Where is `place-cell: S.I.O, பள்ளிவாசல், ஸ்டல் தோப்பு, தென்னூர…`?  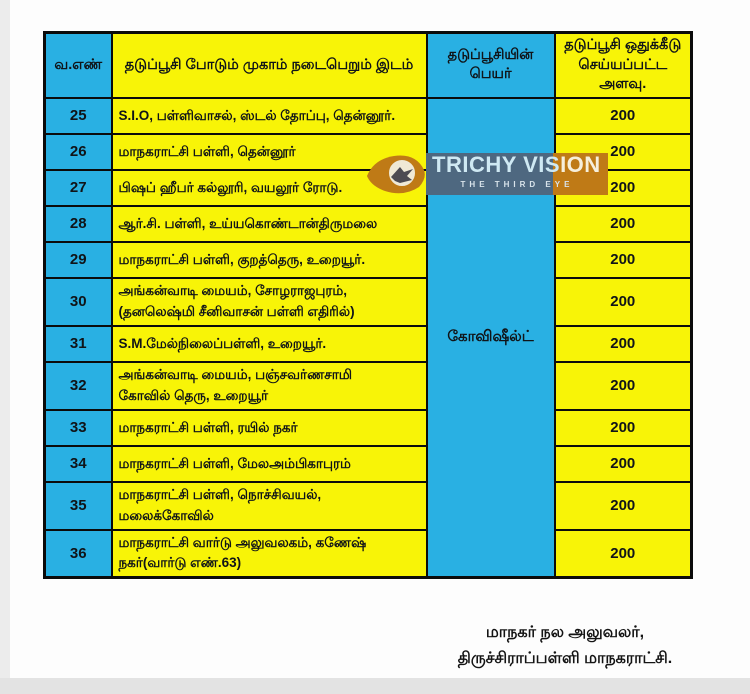 place-cell: S.I.O, பள்ளிவாசல், ஸ்டல் தோப்பு, தென்னூர… is located at coordinates (269, 115).